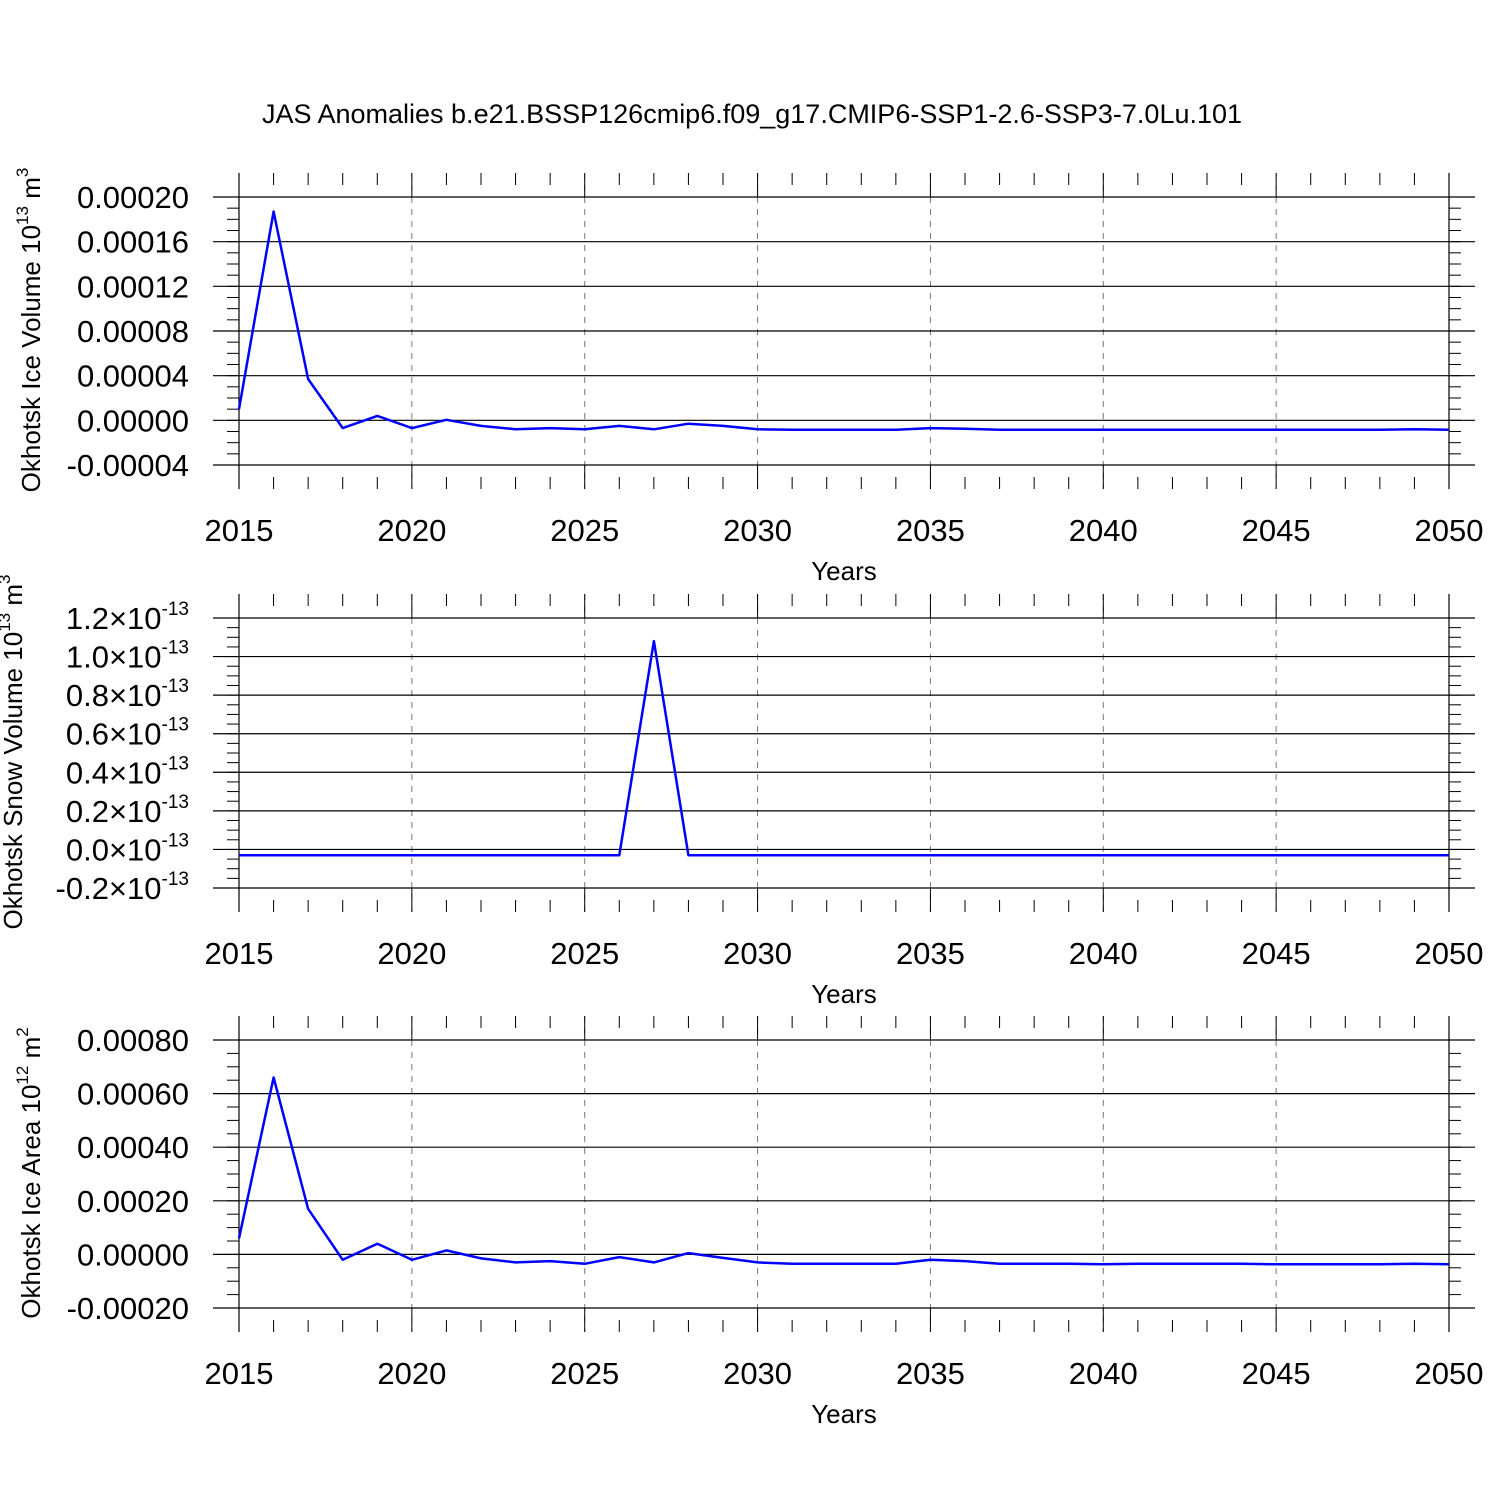 The width and height of the screenshot is (1500, 1500). Describe the element at coordinates (14, 752) in the screenshot. I see `y-axis-label: Okhotsk Snow Volume 1013 m3` at that location.